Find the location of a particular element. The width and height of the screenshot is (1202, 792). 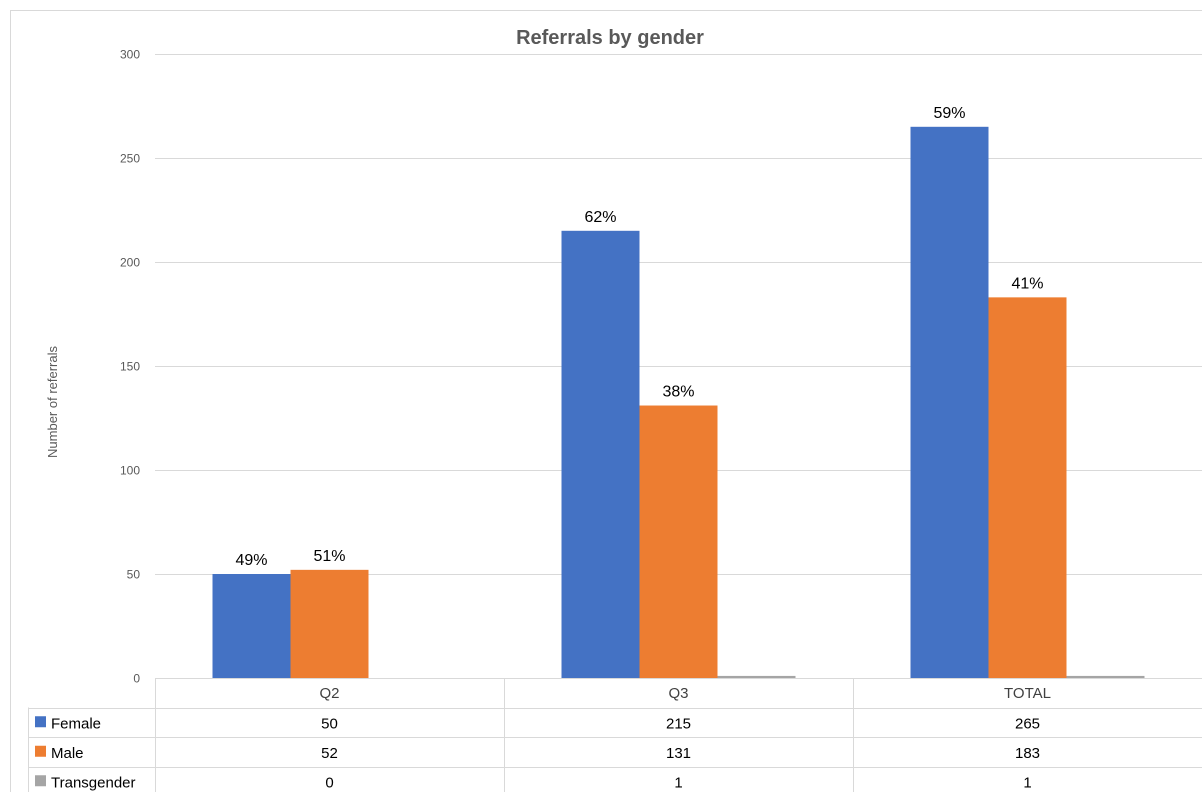

y-tick-label: 250 is located at coordinates (130, 159).